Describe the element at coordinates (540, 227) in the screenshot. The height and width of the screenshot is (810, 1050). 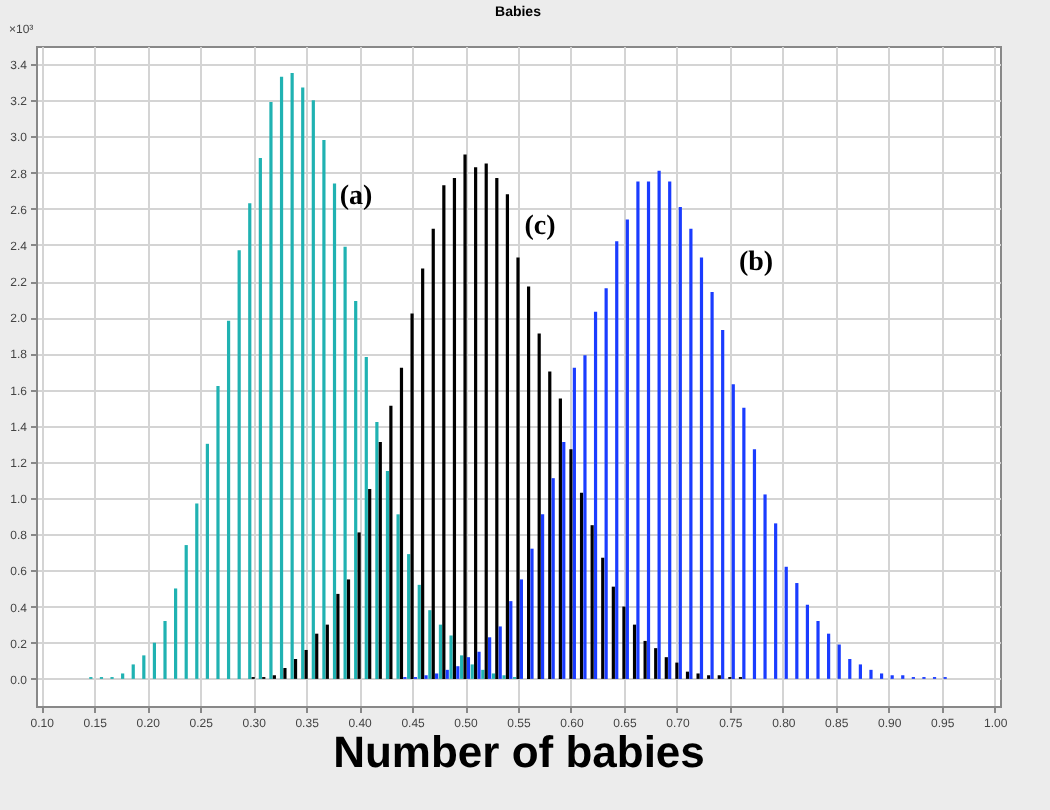
I see `annotation: (c)` at that location.